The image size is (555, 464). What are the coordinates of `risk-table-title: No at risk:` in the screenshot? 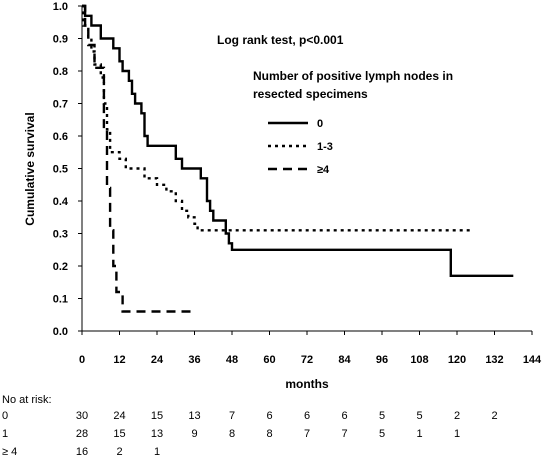 It's located at (27, 400).